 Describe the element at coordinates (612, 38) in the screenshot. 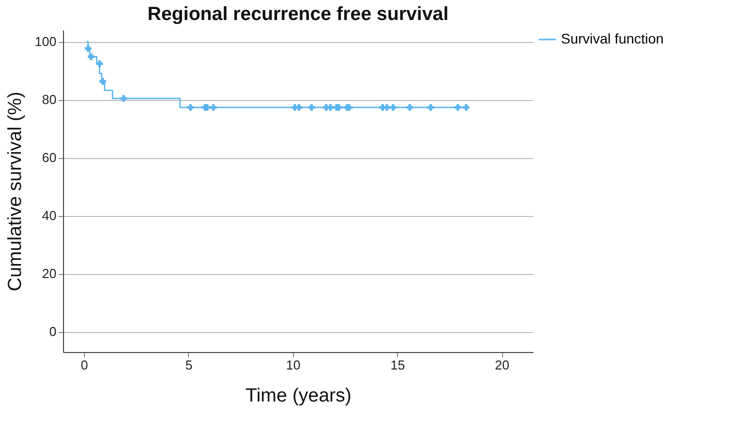

I see `legend-label: Survival function` at that location.